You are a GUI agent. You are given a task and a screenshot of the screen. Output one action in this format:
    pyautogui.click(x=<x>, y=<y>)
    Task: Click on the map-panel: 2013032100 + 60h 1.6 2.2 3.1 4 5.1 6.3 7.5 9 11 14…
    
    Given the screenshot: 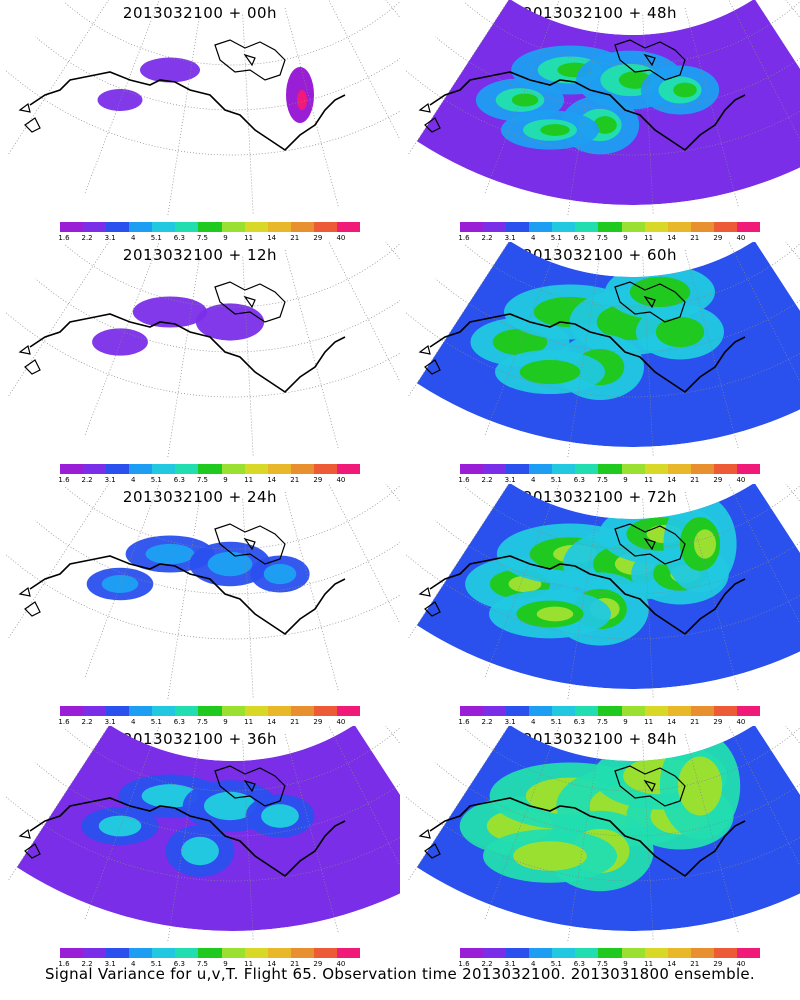 What is the action you would take?
    pyautogui.click(x=600, y=363)
    